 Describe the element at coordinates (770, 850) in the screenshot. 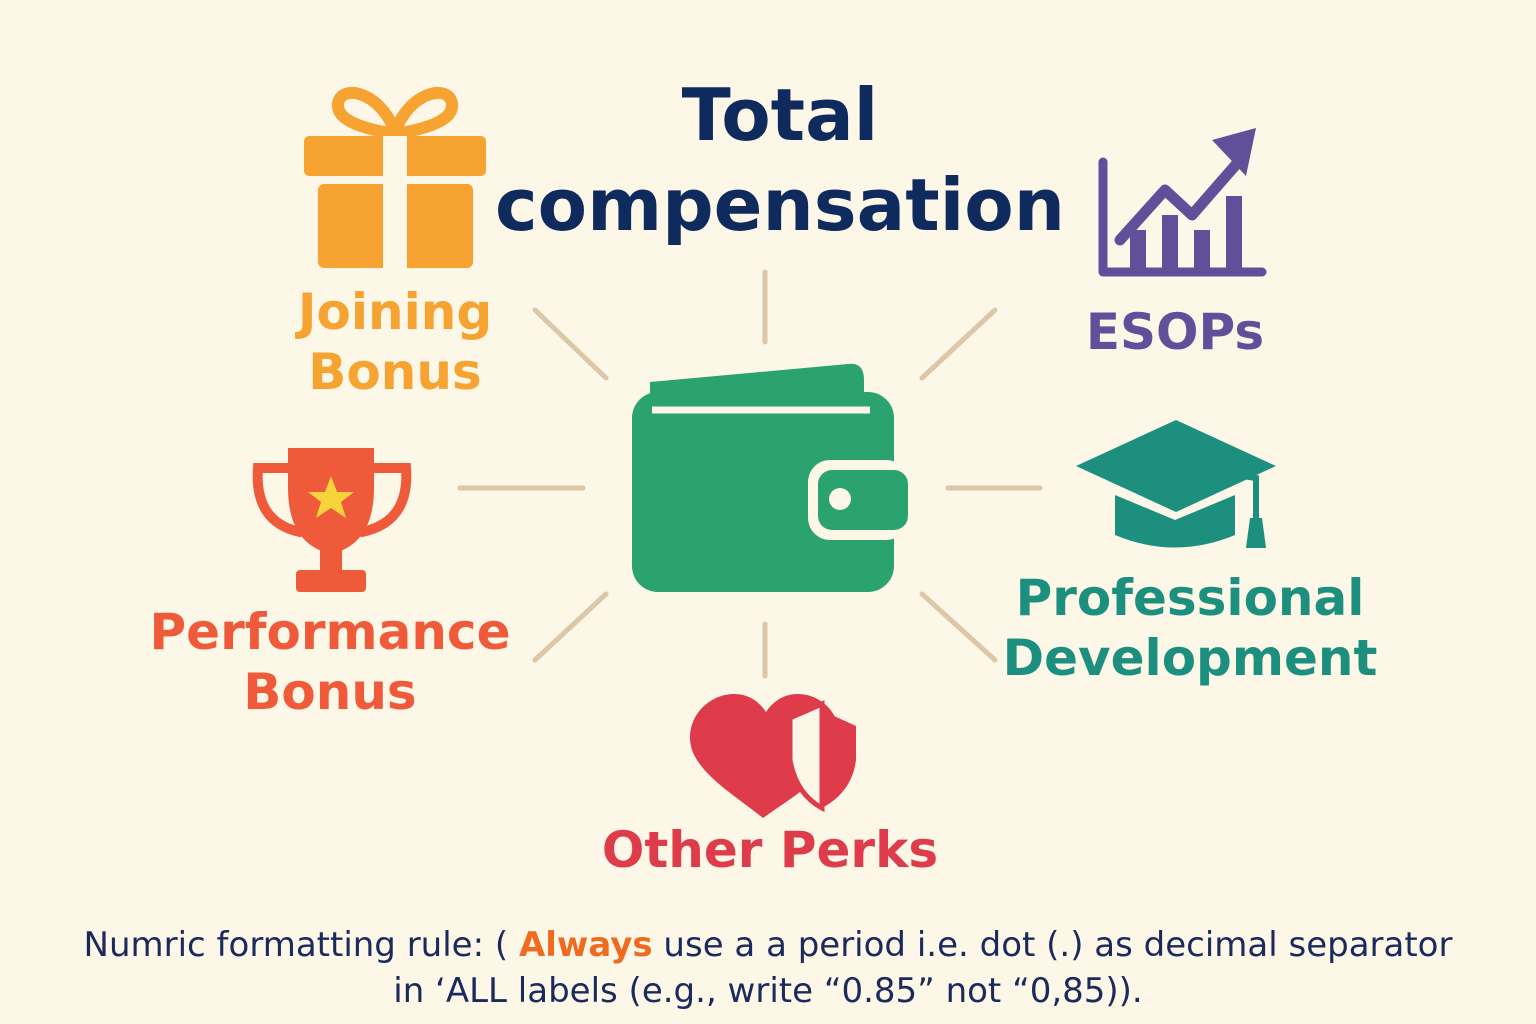

I see `other-perks-label: Other Perks` at that location.